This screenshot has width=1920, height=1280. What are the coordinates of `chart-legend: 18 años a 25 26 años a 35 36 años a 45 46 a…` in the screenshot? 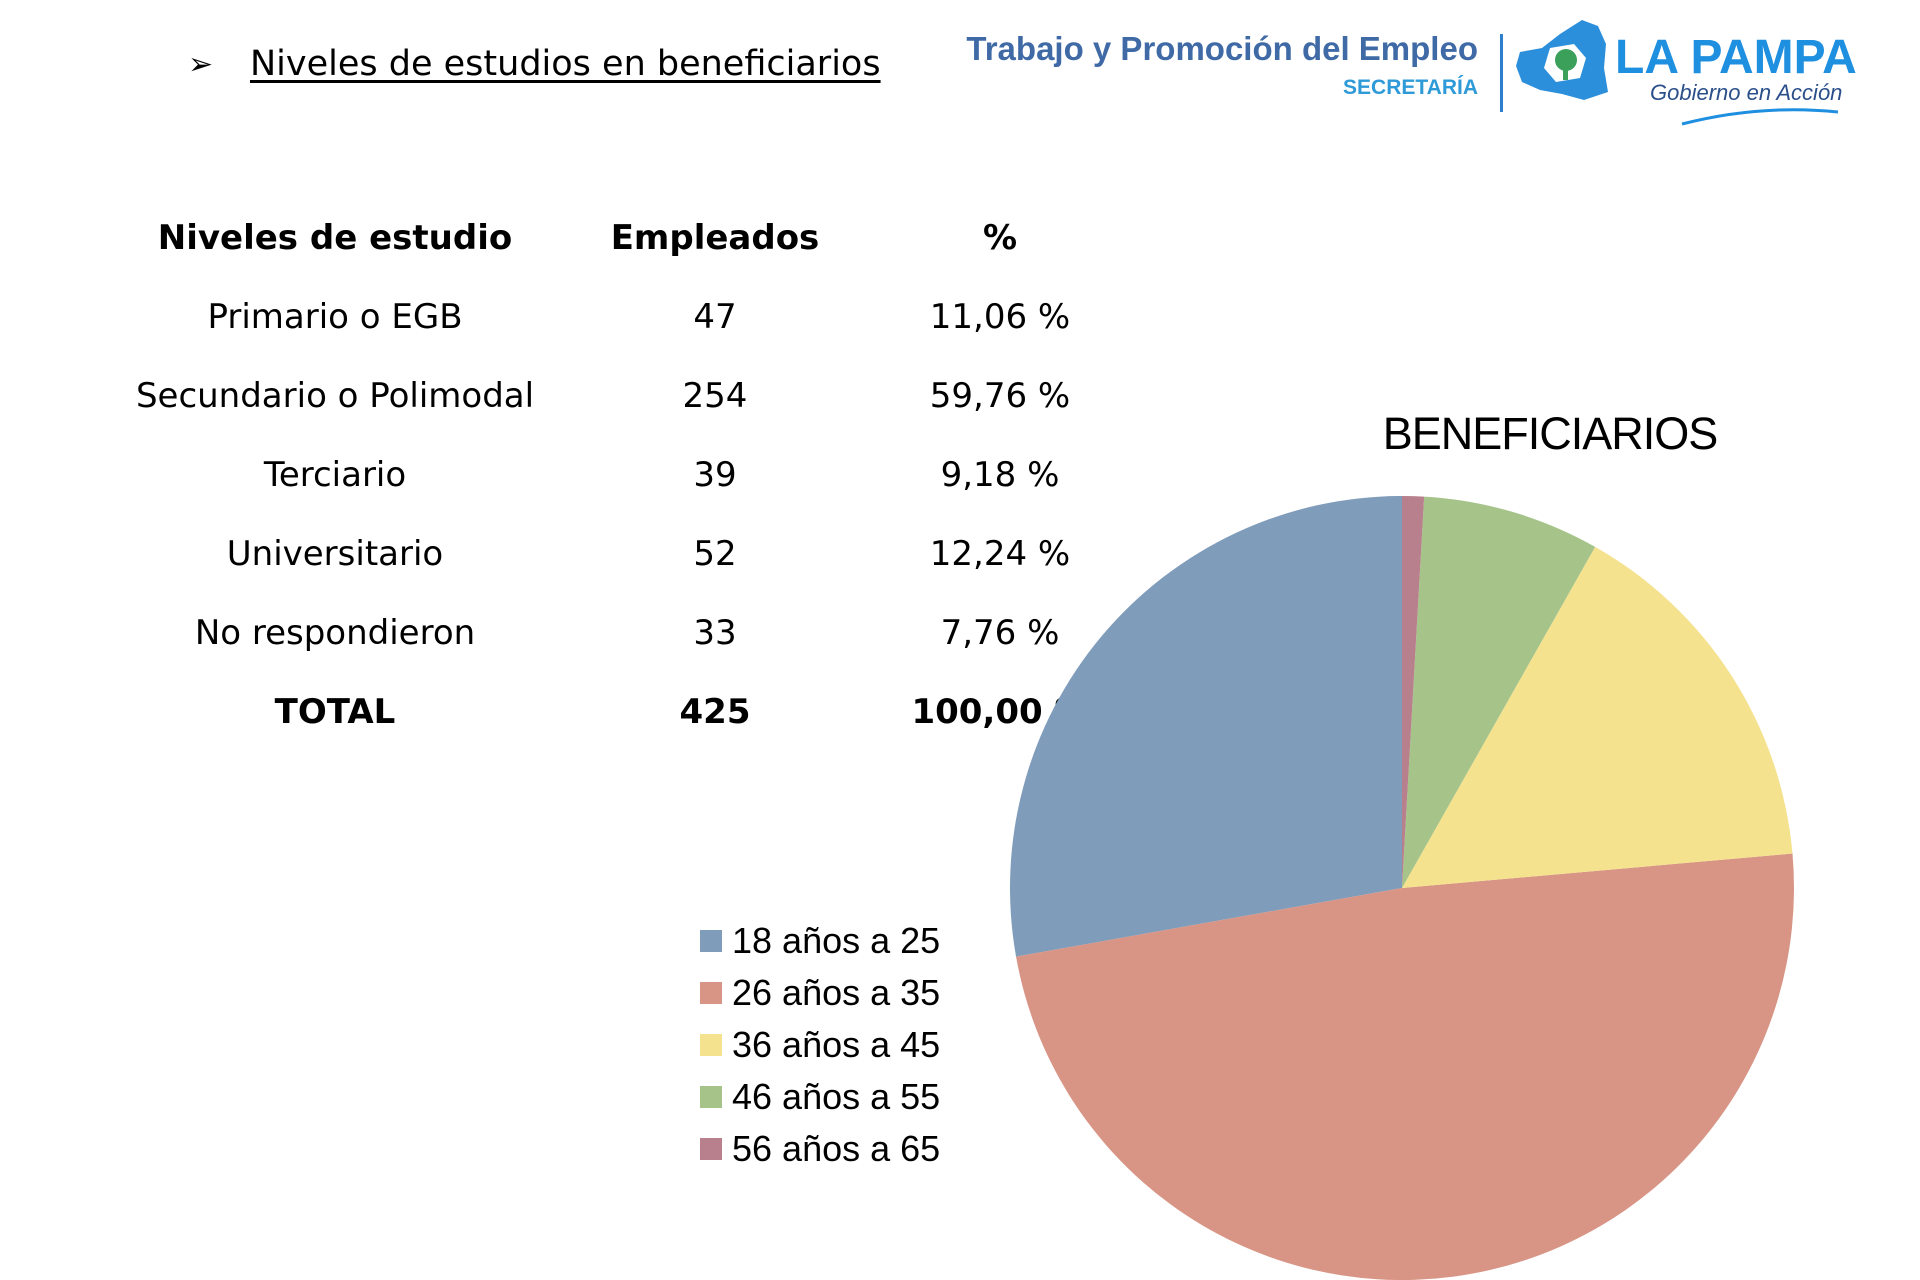 It's located at (820, 1045).